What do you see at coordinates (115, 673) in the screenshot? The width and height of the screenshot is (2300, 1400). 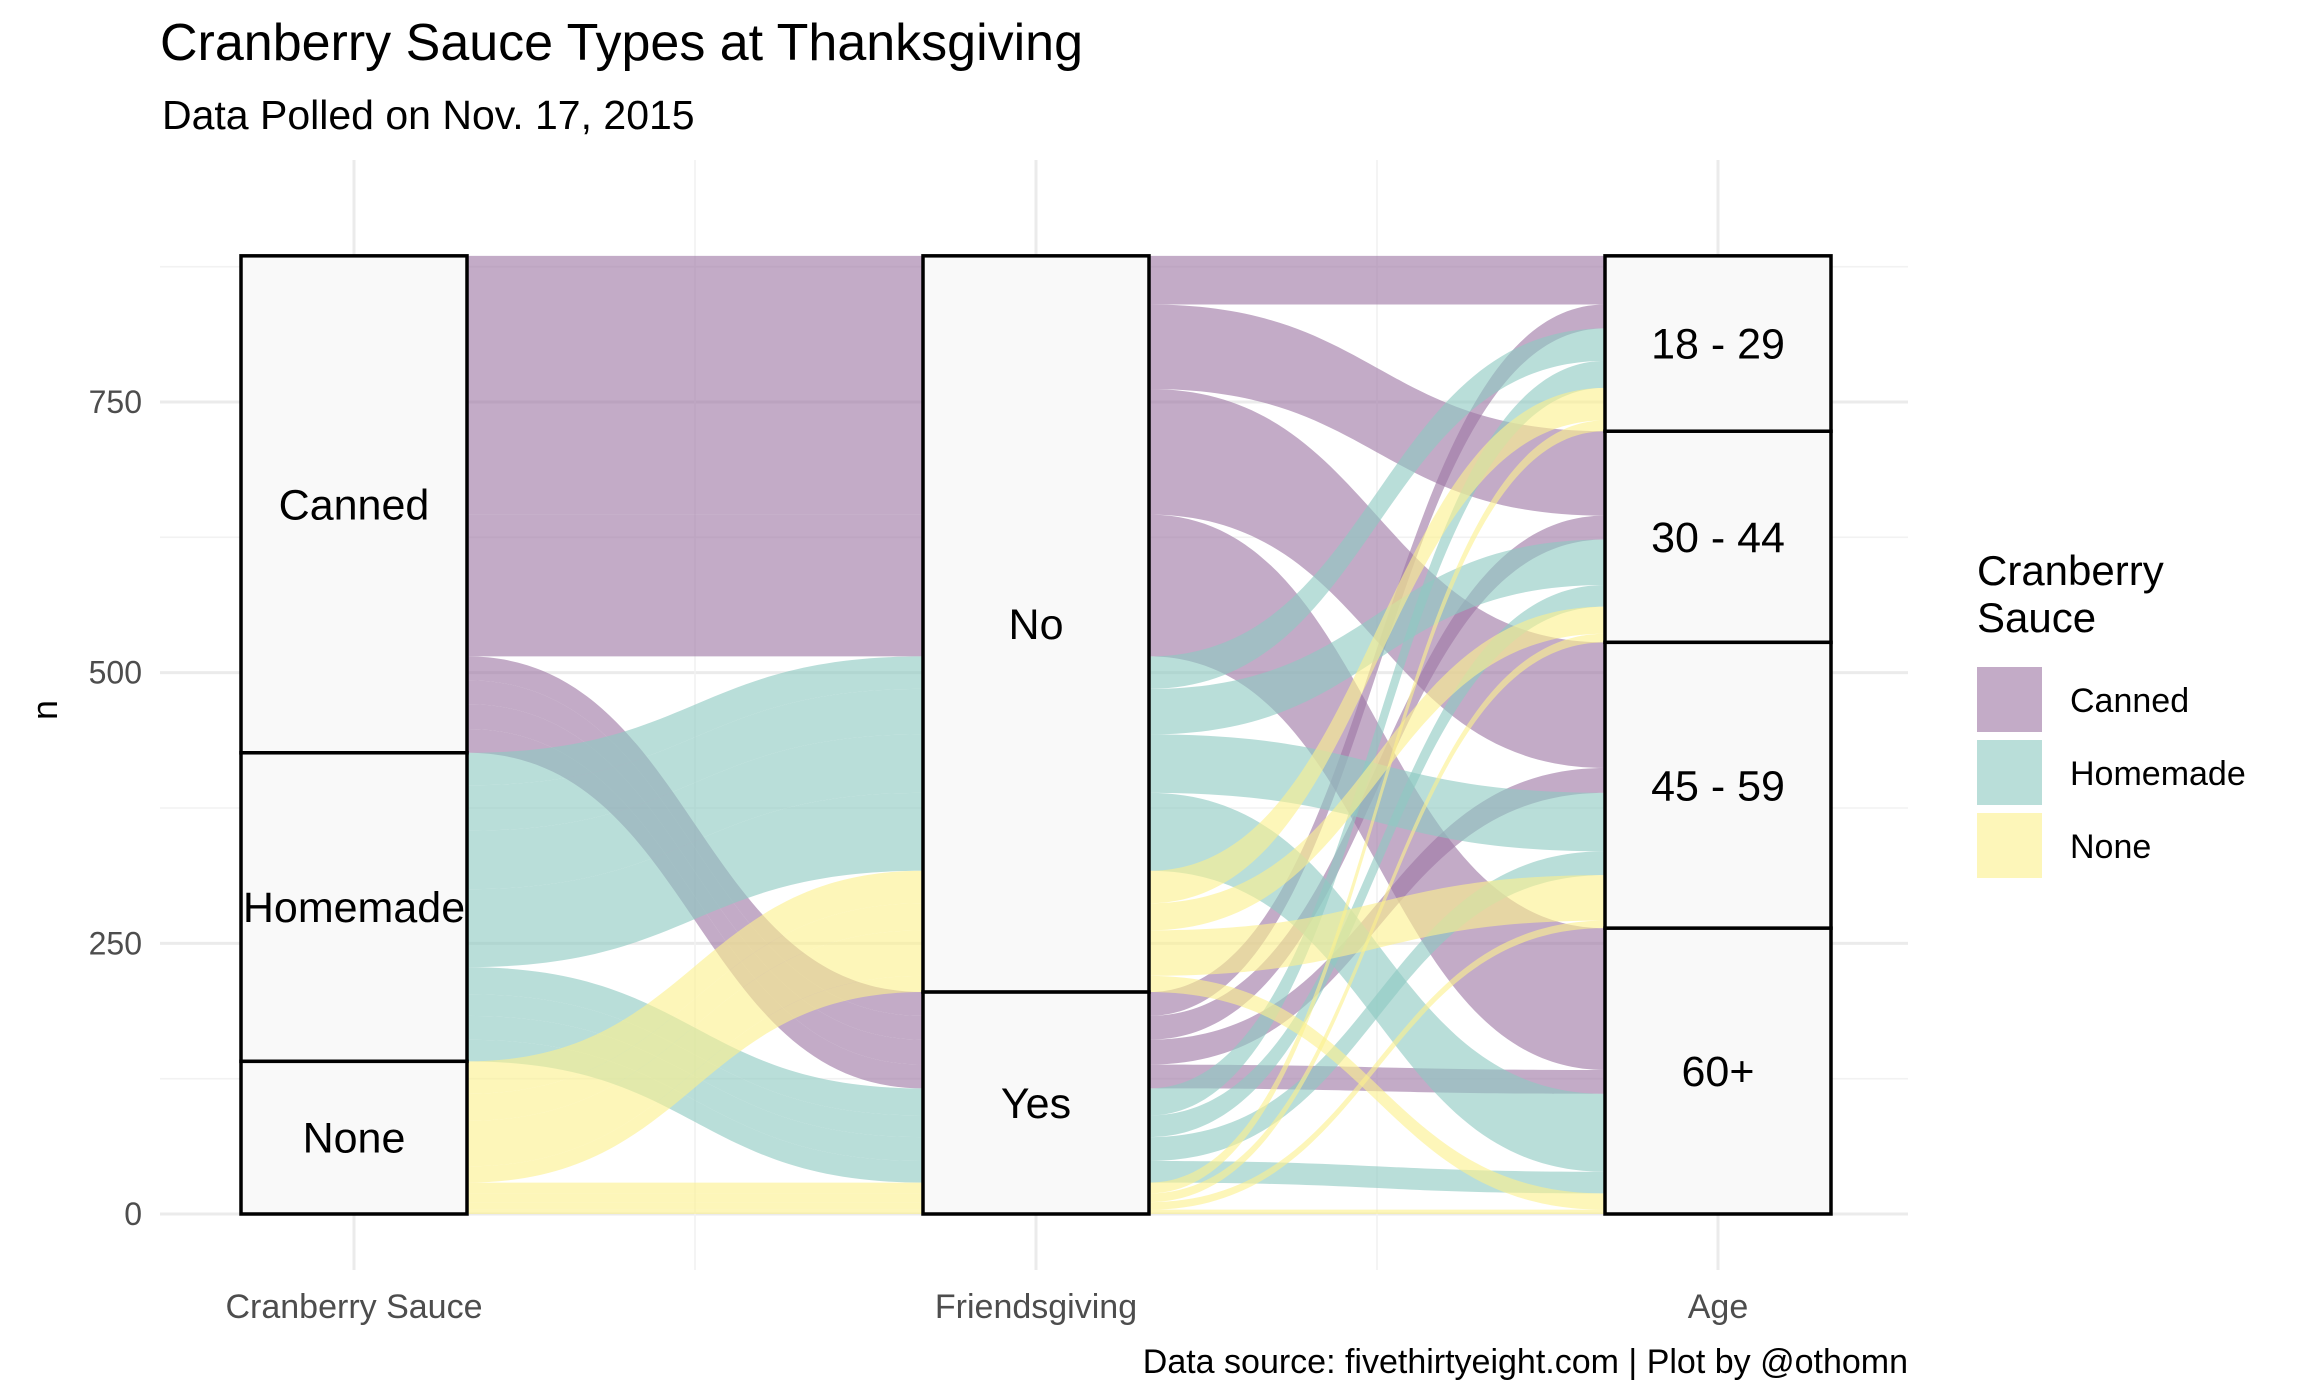 I see `y-tick-label: 500` at bounding box center [115, 673].